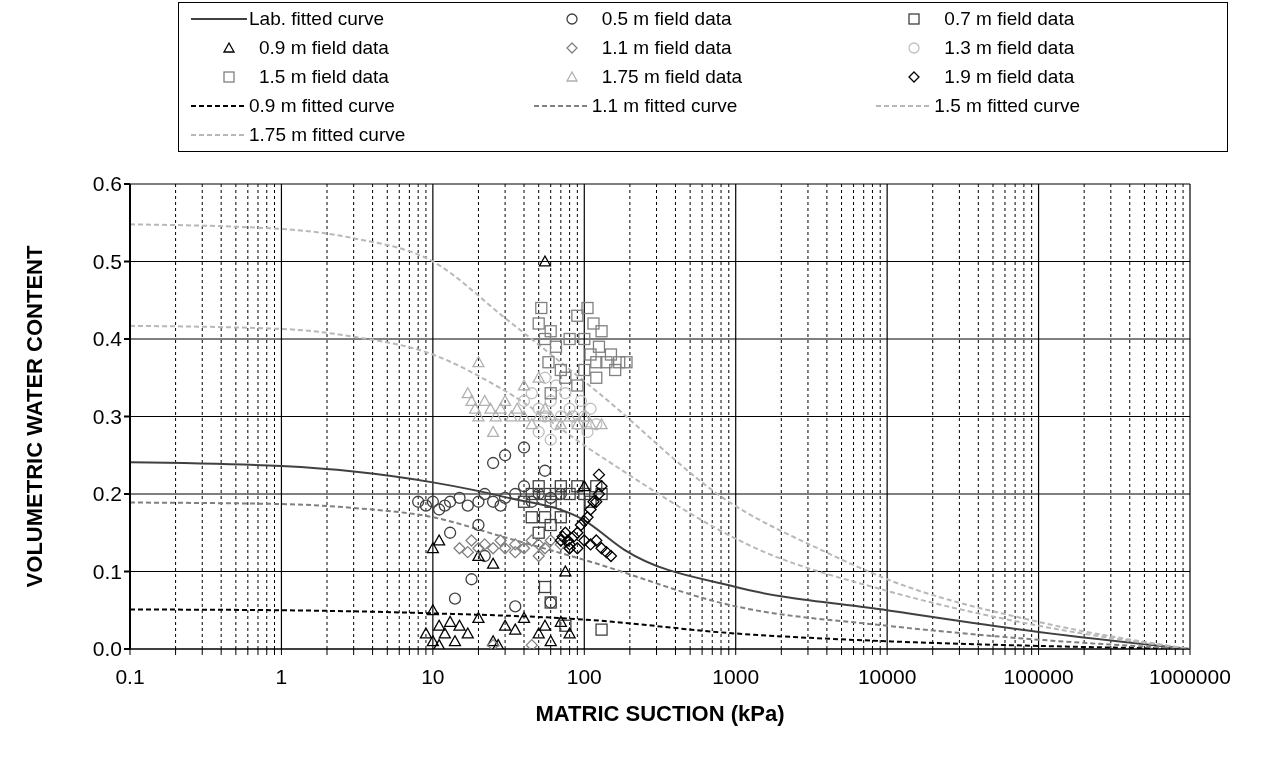  Describe the element at coordinates (107, 494) in the screenshot. I see `y-tick-label: 0.2` at that location.